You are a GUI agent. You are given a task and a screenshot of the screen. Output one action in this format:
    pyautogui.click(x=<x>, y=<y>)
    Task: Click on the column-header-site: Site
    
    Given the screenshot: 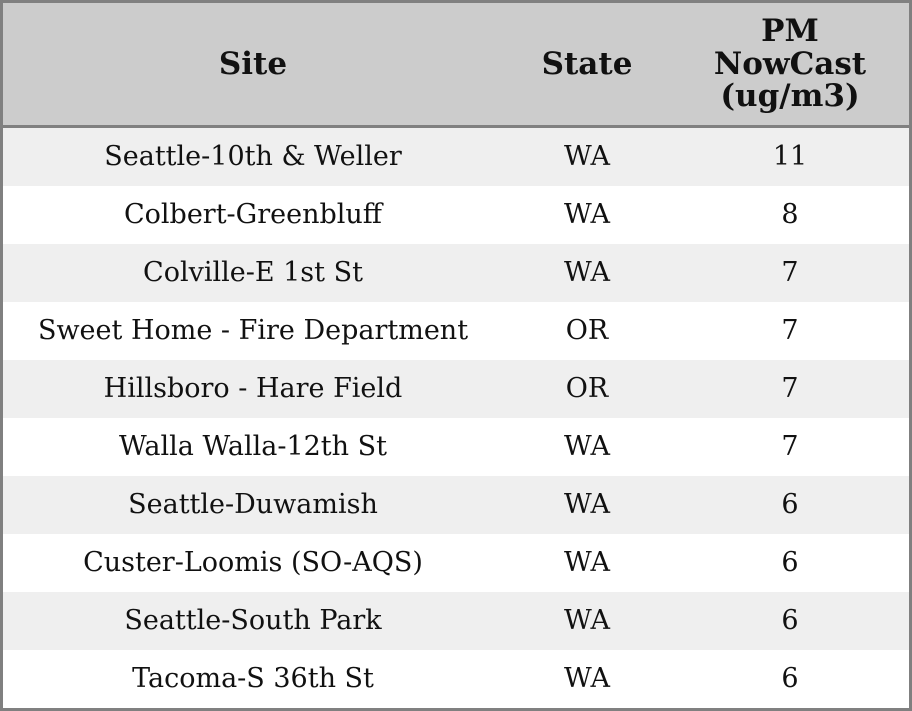 What is the action you would take?
    pyautogui.click(x=253, y=64)
    